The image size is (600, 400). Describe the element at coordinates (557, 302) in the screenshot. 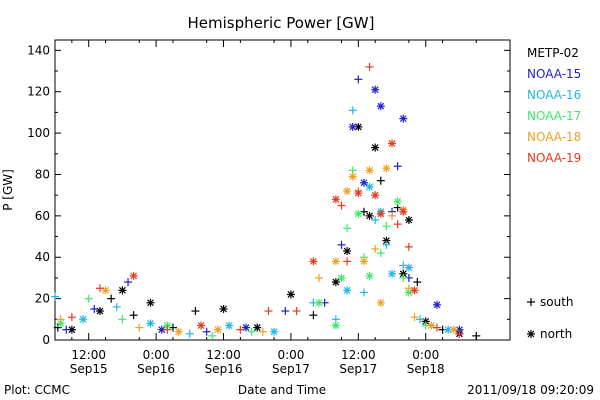

I see `legend-symbol-label: south` at that location.